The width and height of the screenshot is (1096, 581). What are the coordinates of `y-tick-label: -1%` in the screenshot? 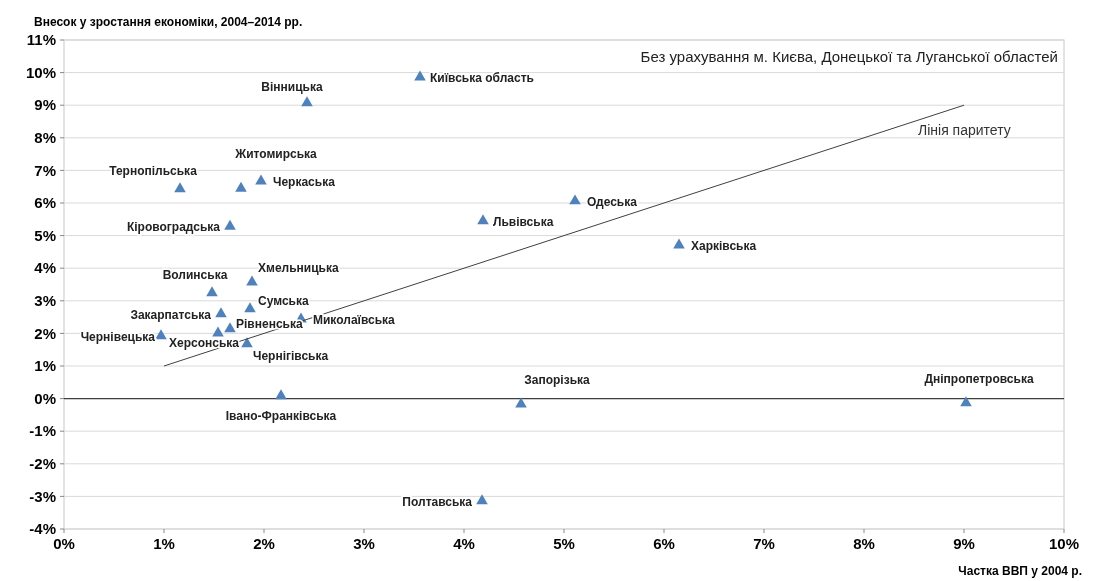 It's located at (42, 431).